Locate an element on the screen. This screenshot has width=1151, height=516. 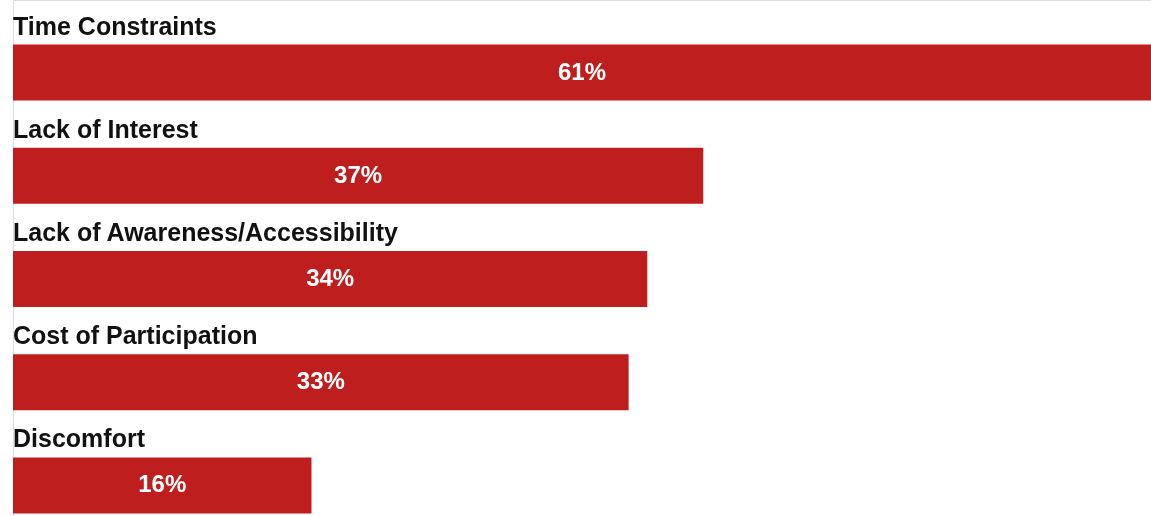
y-tick-label: Cost of Participation is located at coordinates (135, 335).